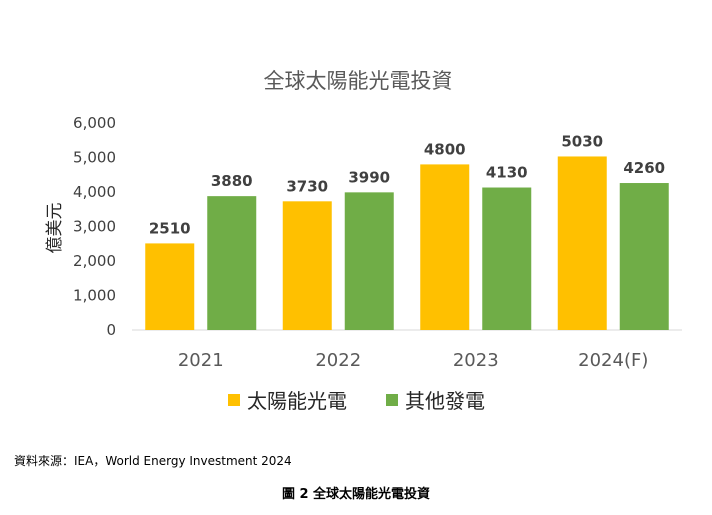 This screenshot has width=712, height=515. Describe the element at coordinates (445, 149) in the screenshot. I see `data-label: 4800` at that location.